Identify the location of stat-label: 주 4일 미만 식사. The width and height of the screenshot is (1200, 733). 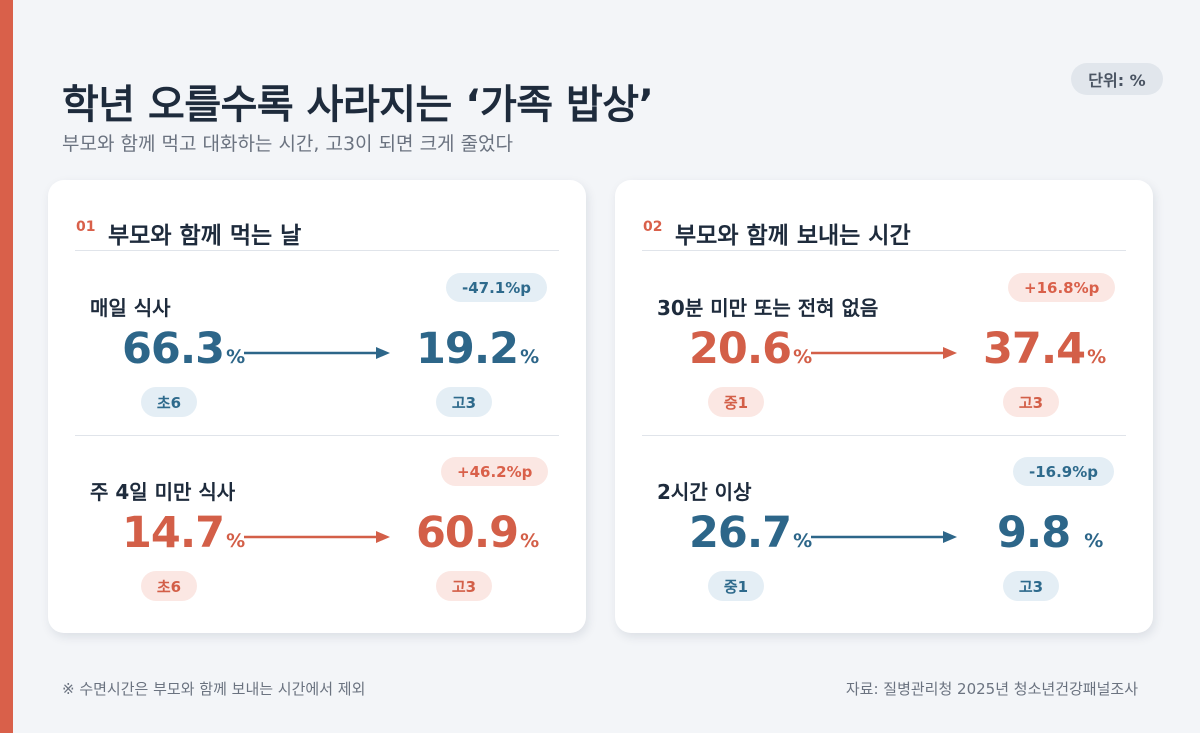
(163, 492).